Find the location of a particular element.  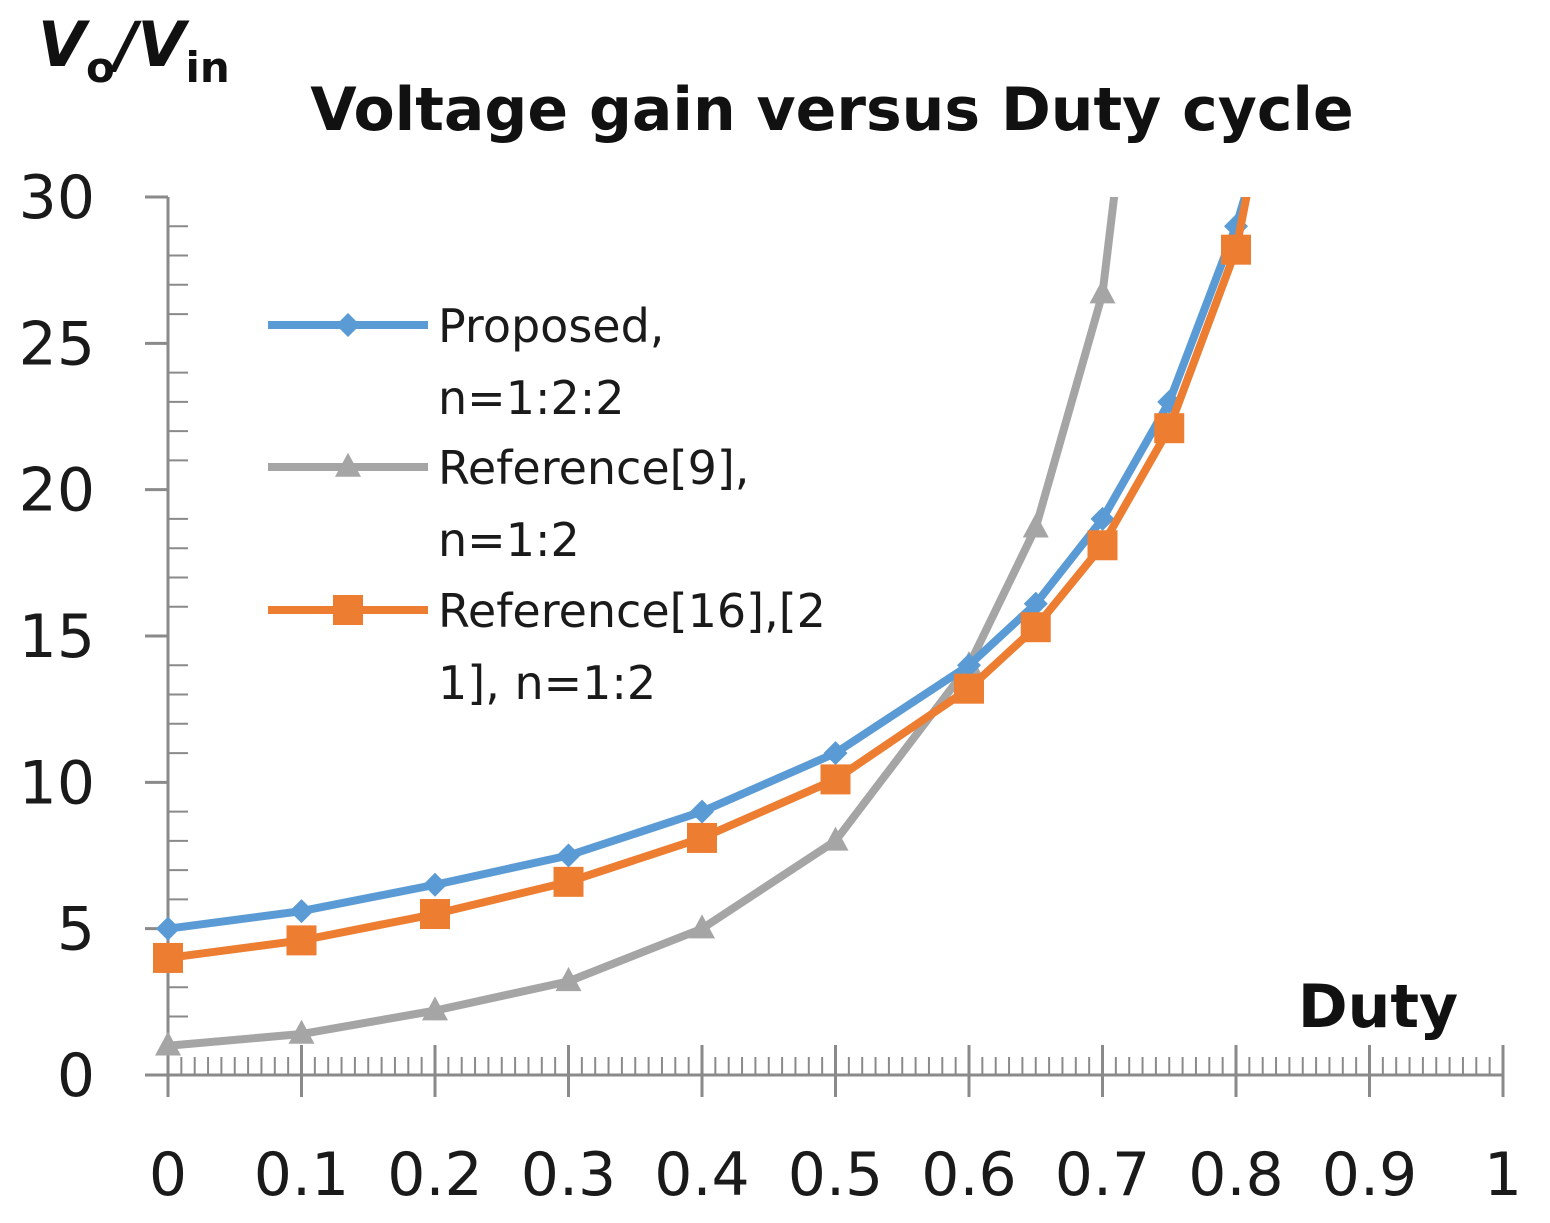

x-tick-label: 0.4 is located at coordinates (701, 1175).